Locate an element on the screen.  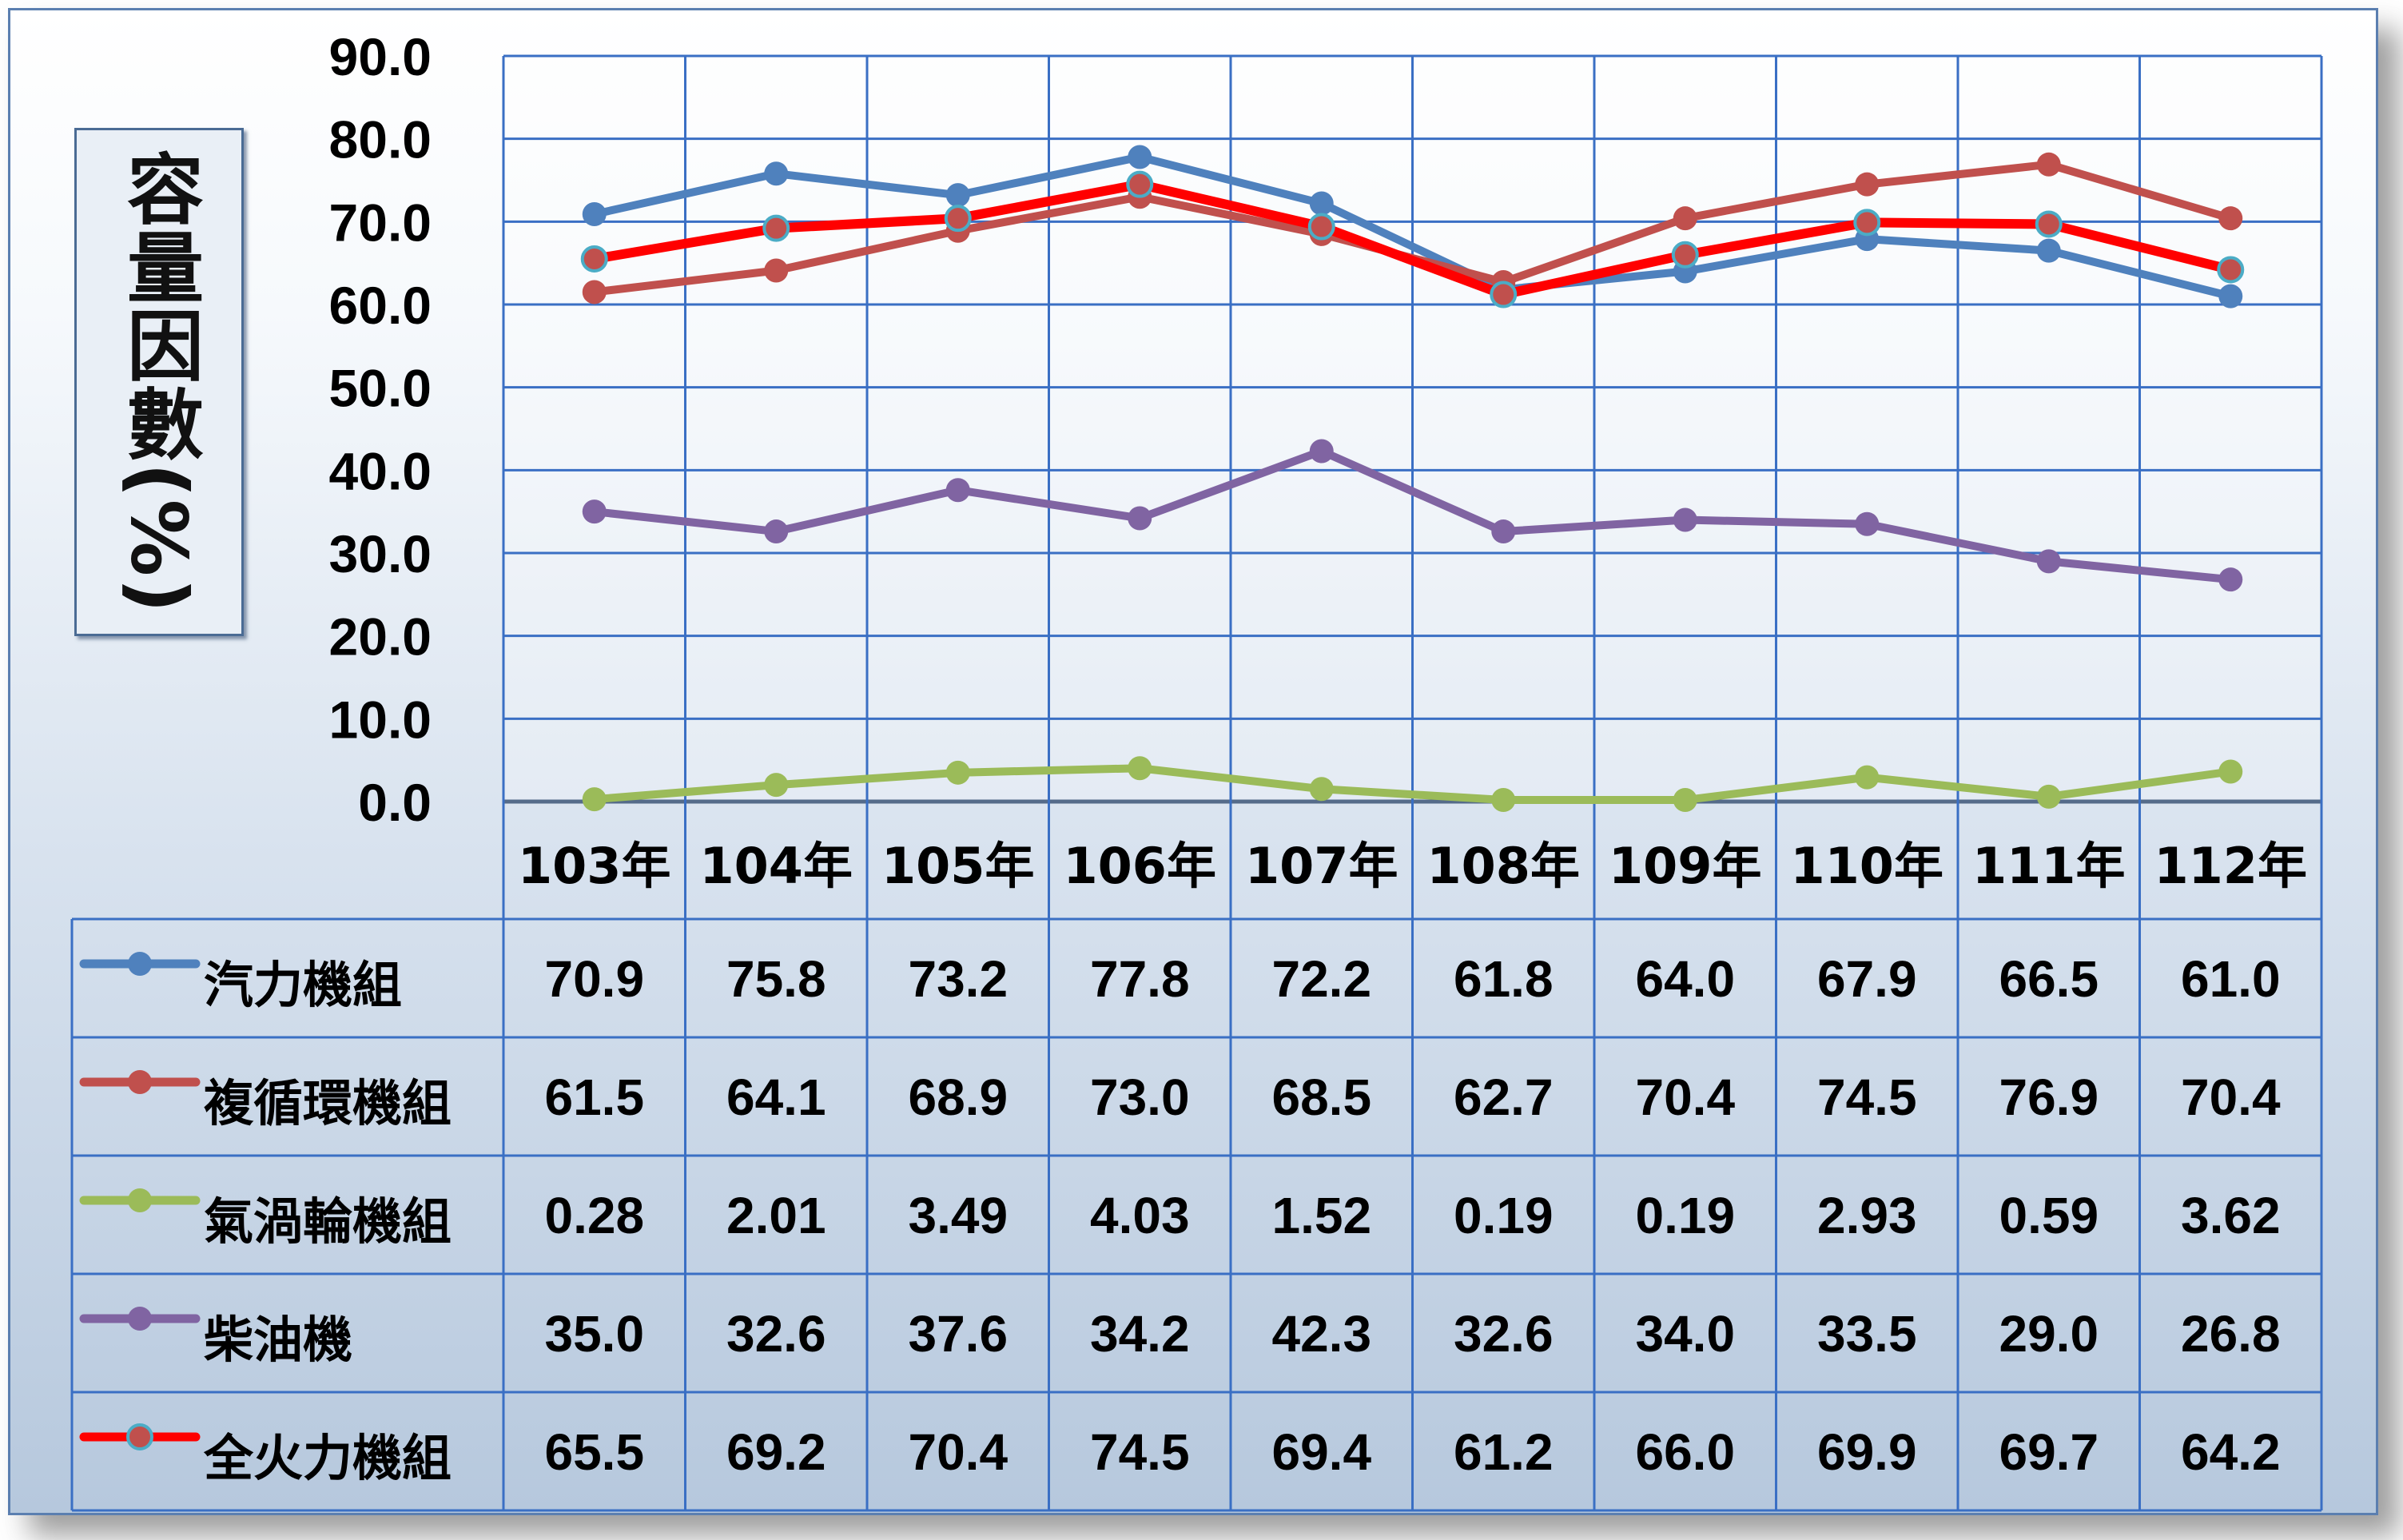
table-cell-value: 2.93 is located at coordinates (1867, 1215).